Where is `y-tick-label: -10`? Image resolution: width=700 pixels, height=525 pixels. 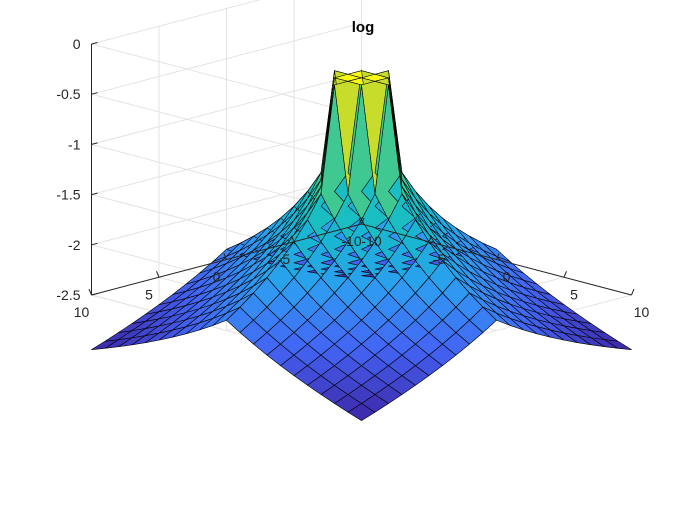
y-tick-label: -10 is located at coordinates (351, 241).